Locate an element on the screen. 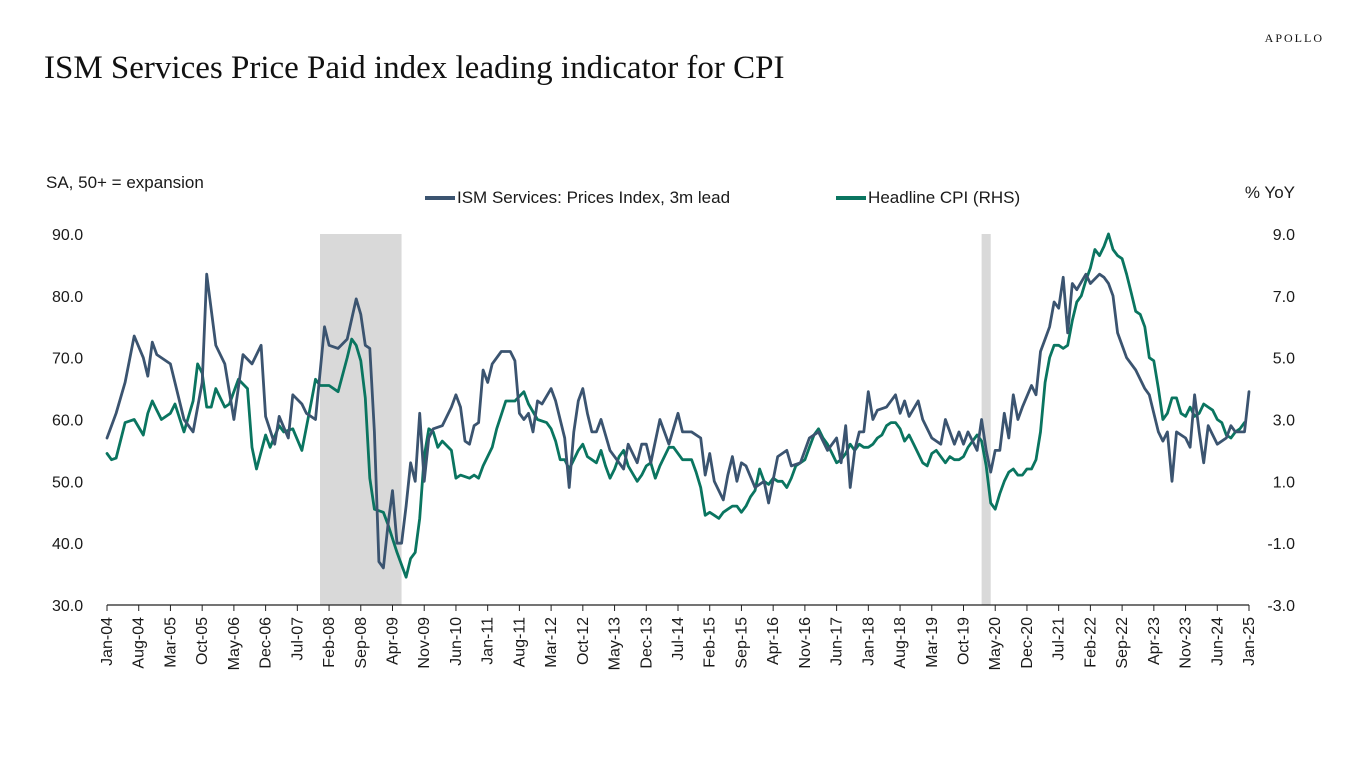 Image resolution: width=1366 pixels, height=768 pixels. x-tick-label: Oct-12 is located at coordinates (583, 641).